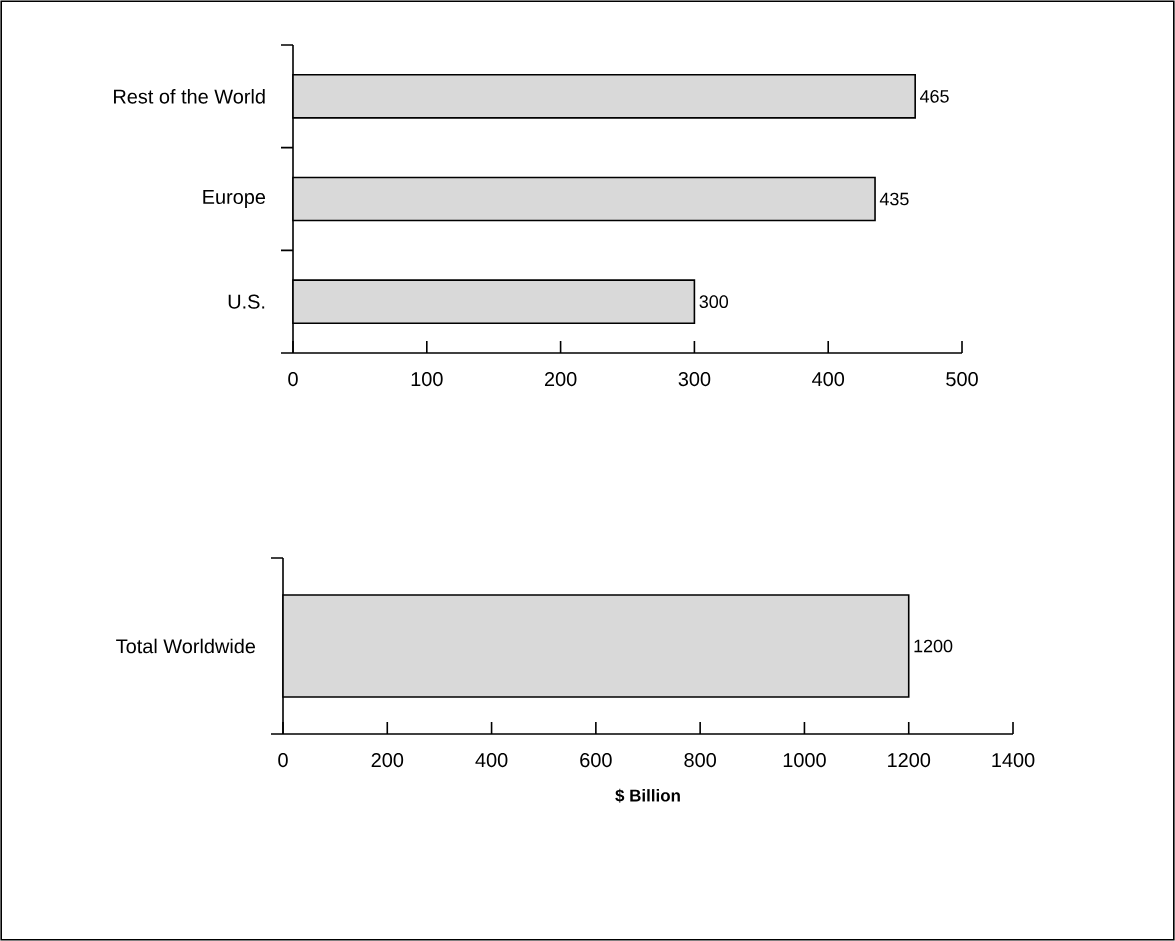  Describe the element at coordinates (186, 646) in the screenshot. I see `y-tick-label: Total Worldwide` at that location.